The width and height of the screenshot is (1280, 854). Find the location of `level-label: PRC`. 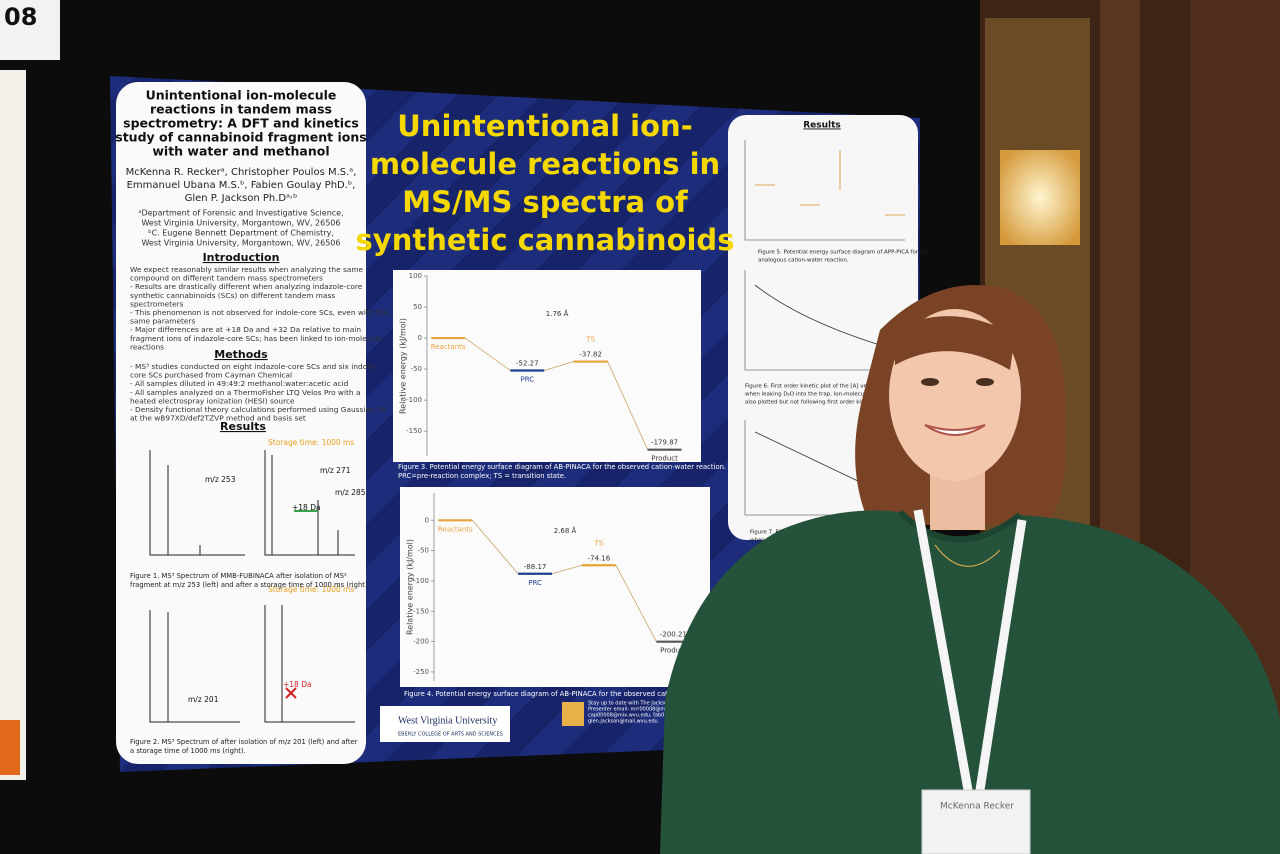

level-label: PRC is located at coordinates (535, 583).